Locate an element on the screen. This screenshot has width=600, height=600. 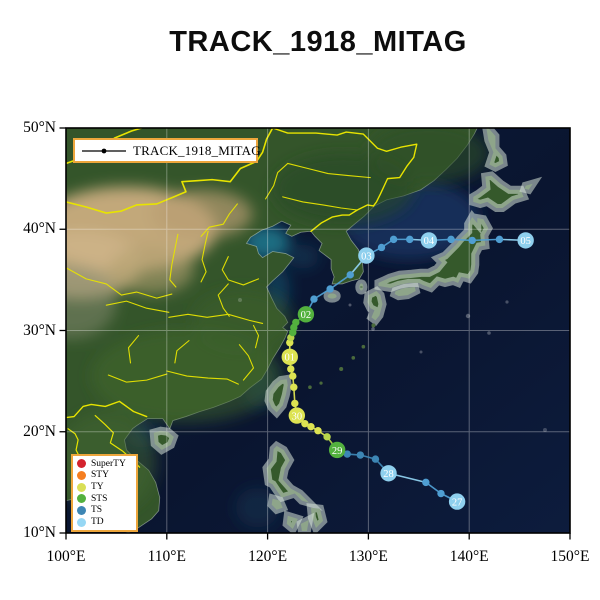
land-kyushu is located at coordinates (375, 306).